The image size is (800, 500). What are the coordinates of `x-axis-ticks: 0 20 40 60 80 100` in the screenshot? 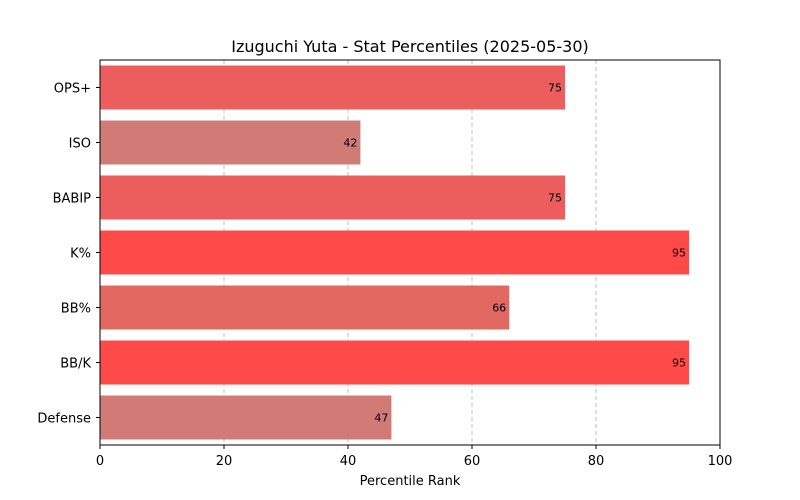 It's located at (414, 457).